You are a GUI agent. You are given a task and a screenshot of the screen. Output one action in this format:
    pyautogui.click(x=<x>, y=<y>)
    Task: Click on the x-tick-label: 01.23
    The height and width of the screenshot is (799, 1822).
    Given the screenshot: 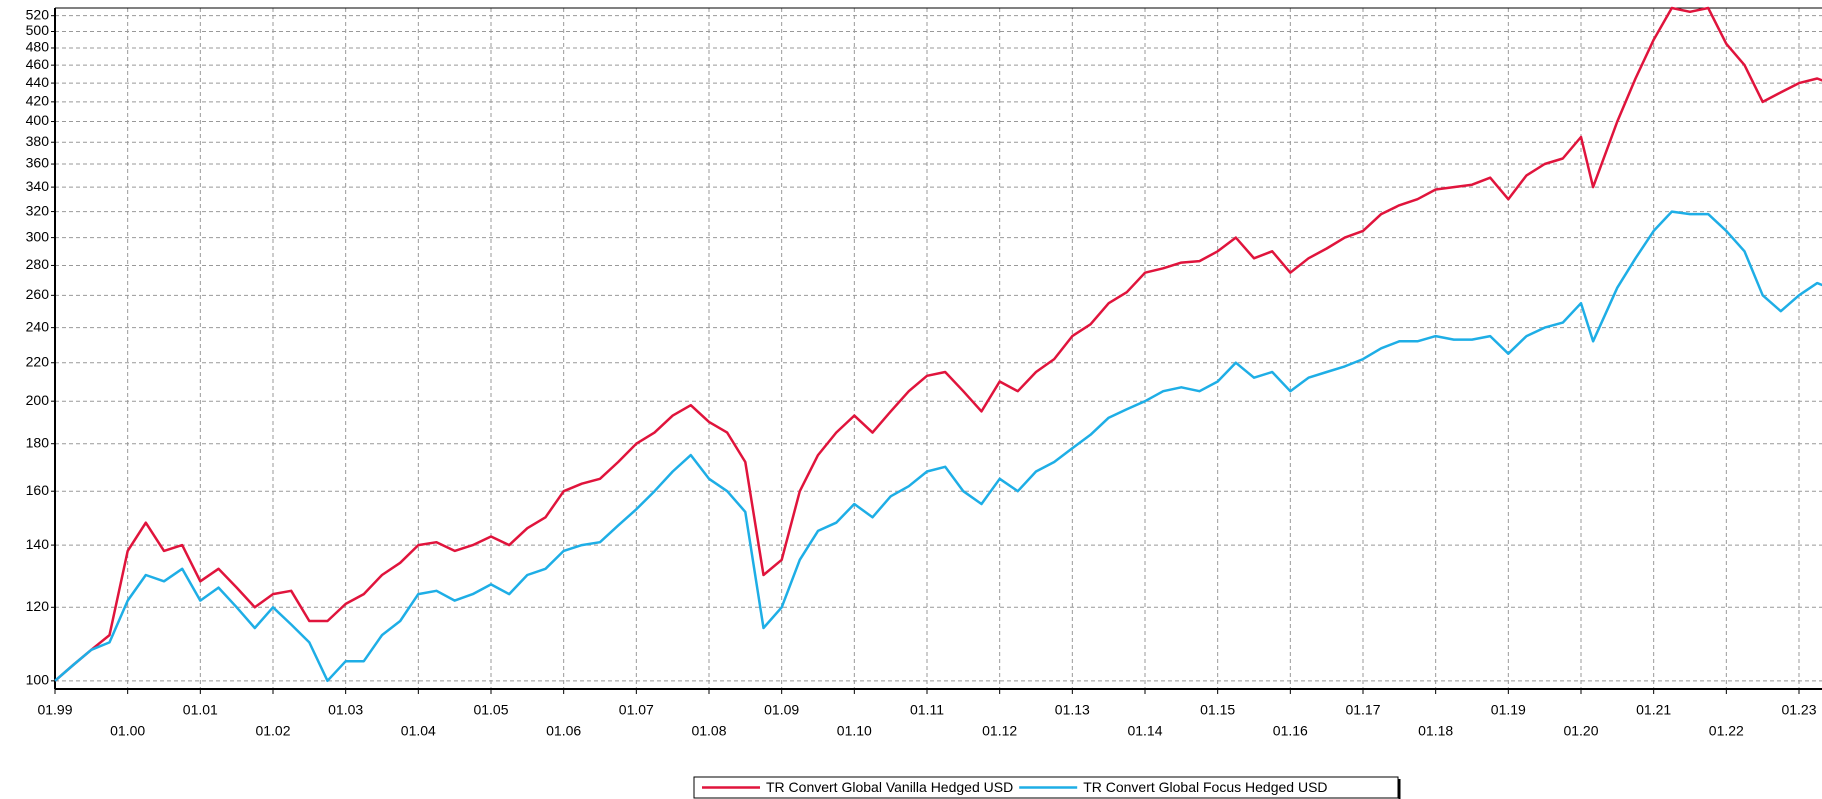 What is the action you would take?
    pyautogui.click(x=1798, y=710)
    